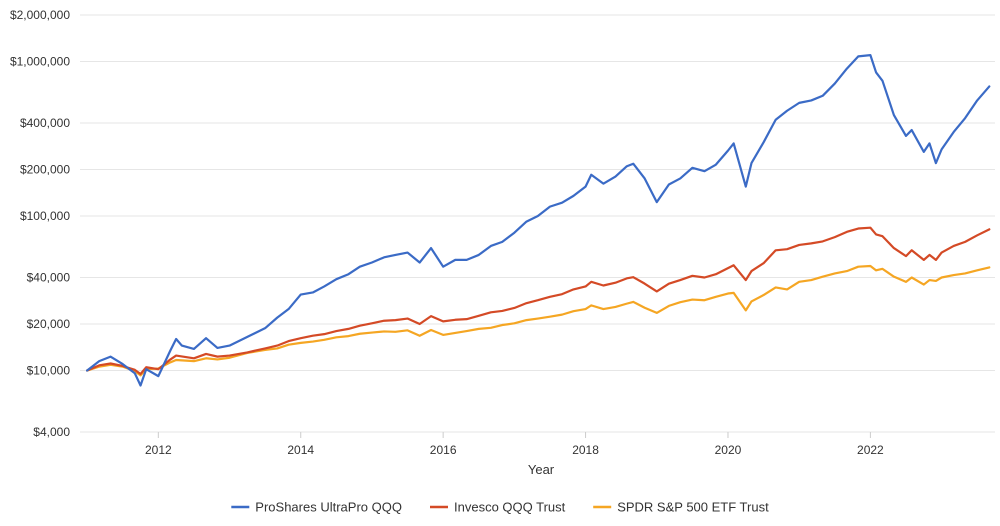 The height and width of the screenshot is (526, 1000). I want to click on y-tick-label: $10,000, so click(49, 371).